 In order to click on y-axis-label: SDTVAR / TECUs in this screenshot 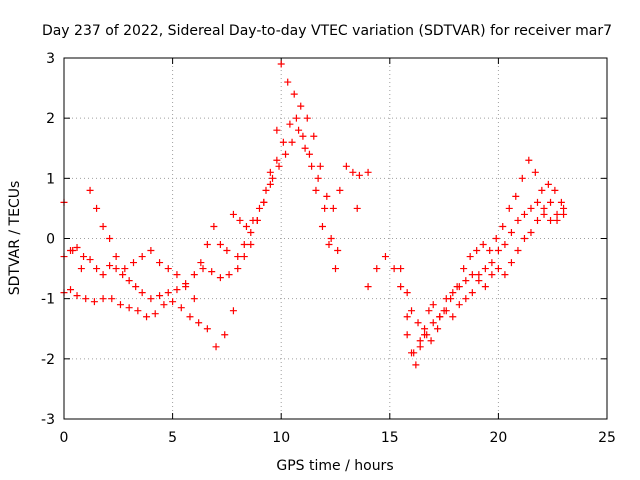, I will do `click(15, 238)`.